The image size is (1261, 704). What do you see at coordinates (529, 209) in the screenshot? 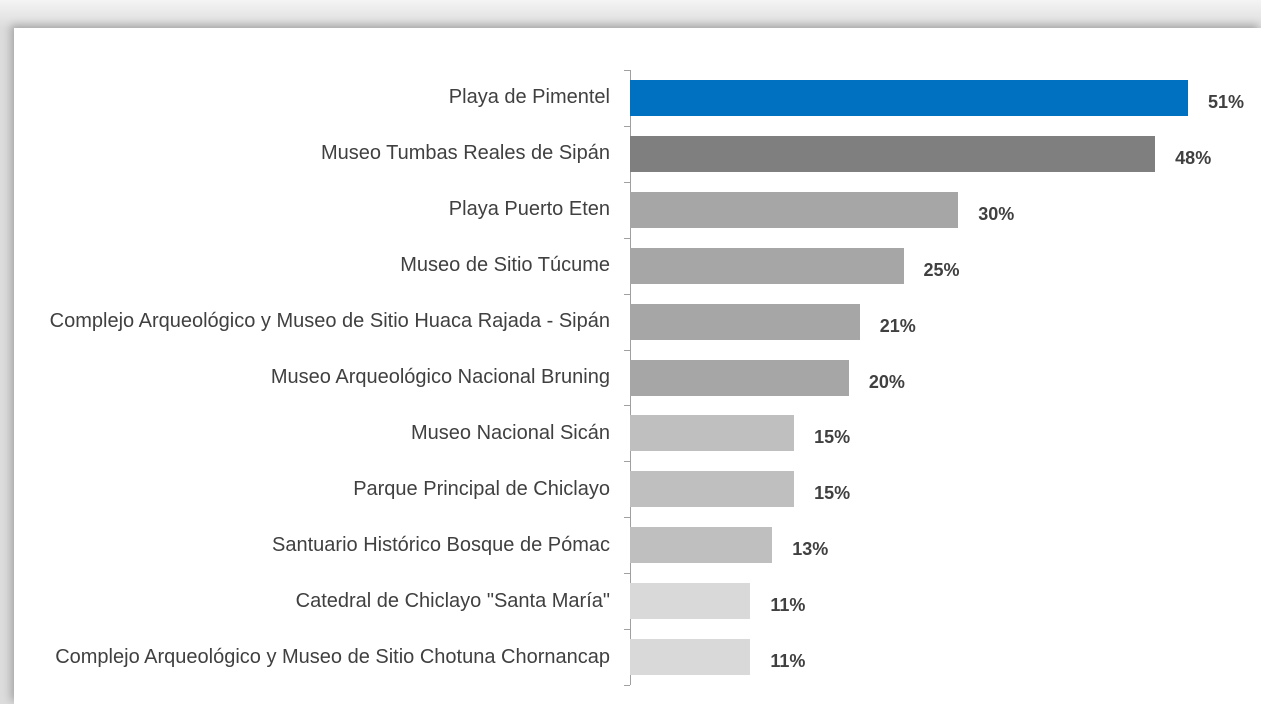
I see `category-label: Playa Puerto Eten` at bounding box center [529, 209].